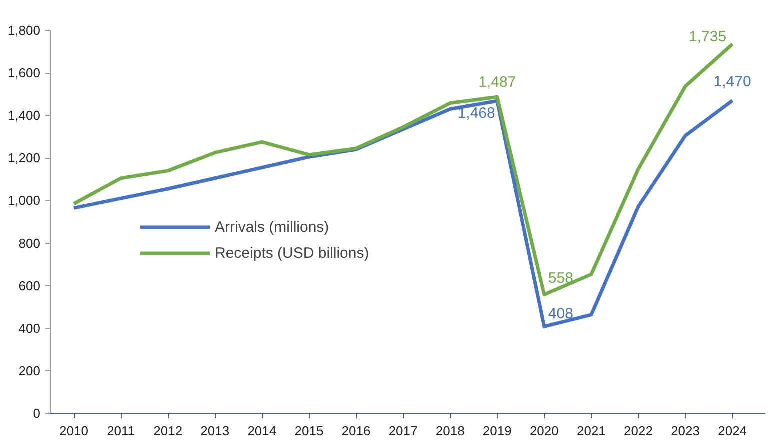 This screenshot has width=775, height=443. I want to click on x-tick-label: 2019, so click(497, 431).